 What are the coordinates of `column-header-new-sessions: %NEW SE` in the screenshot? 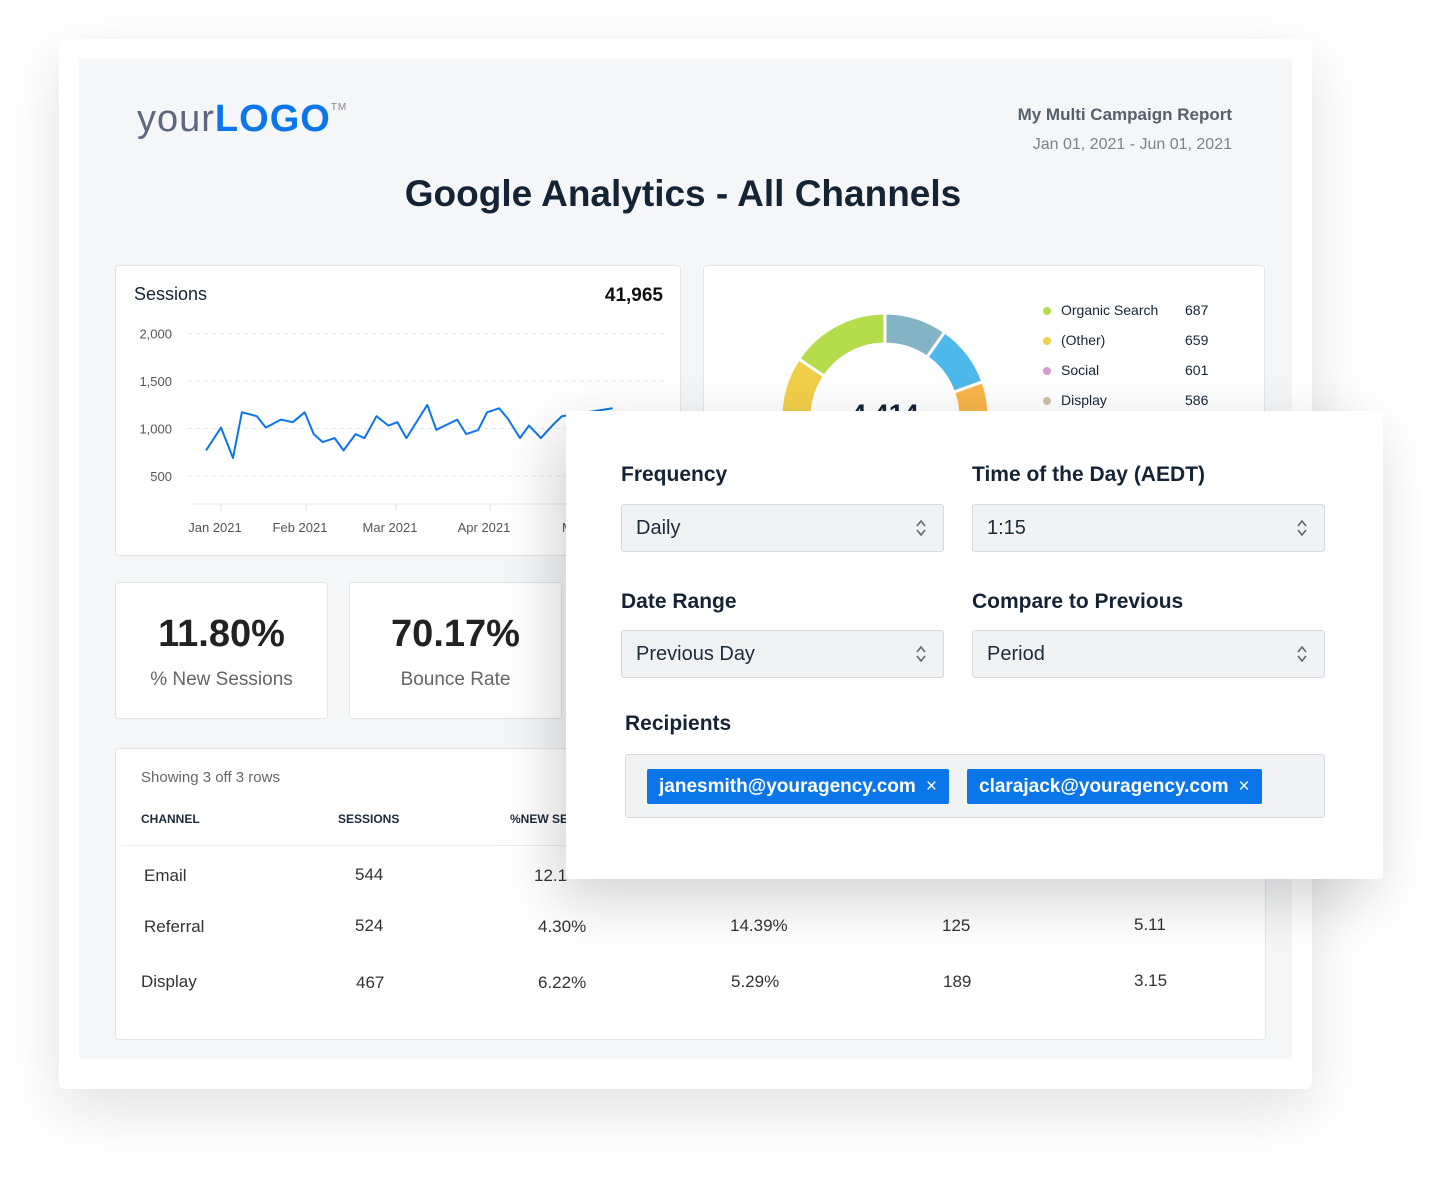 It's located at (539, 819).